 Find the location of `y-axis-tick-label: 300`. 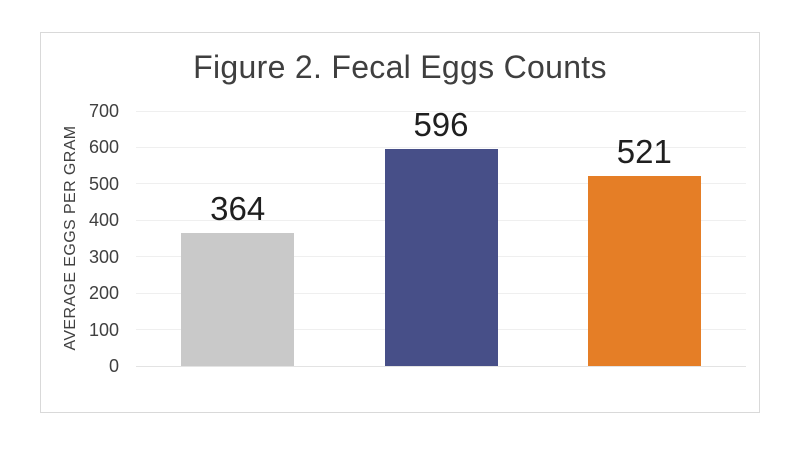

y-axis-tick-label: 300 is located at coordinates (103, 256).